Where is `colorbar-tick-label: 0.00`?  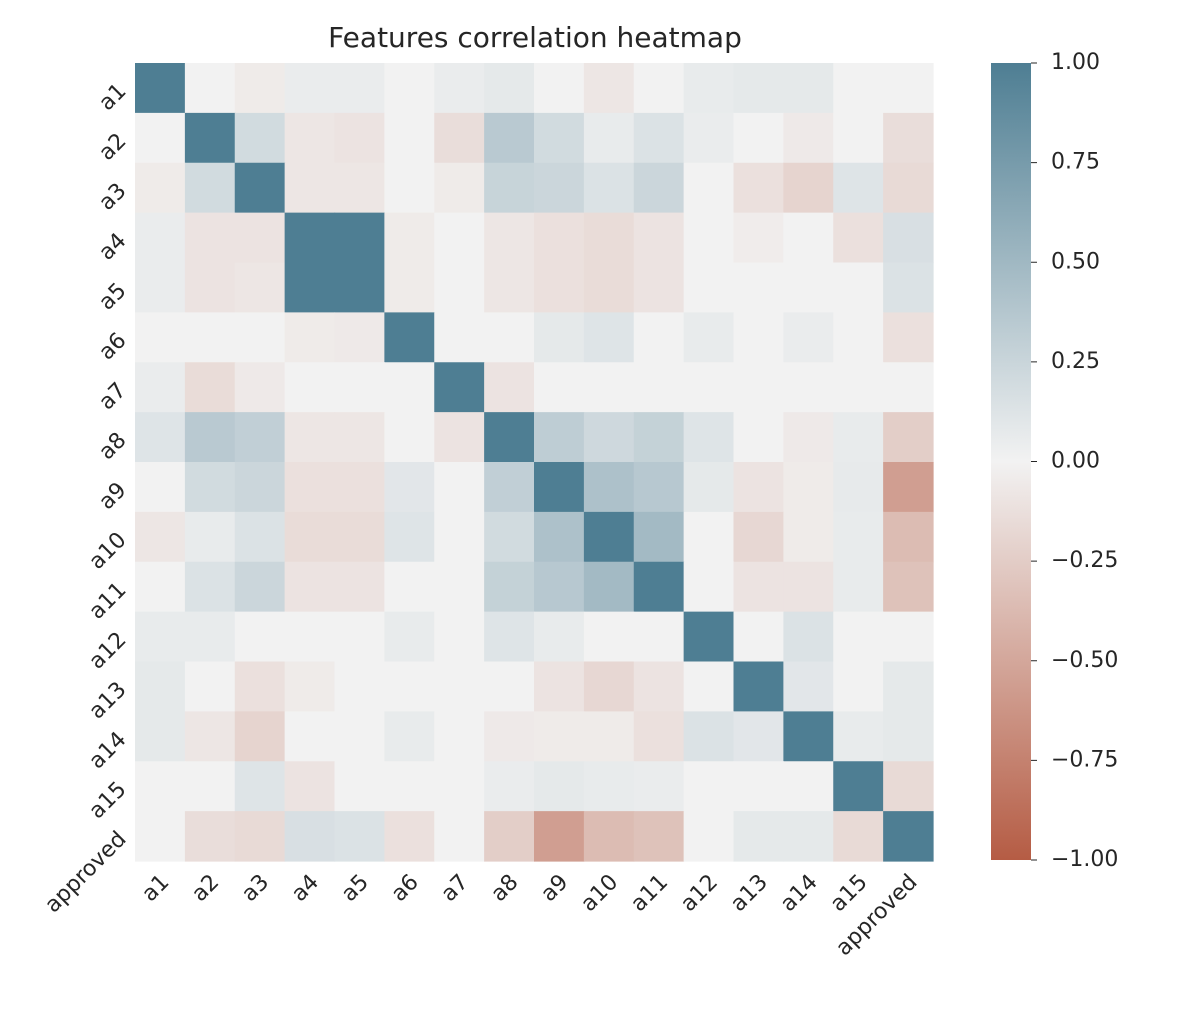 colorbar-tick-label: 0.00 is located at coordinates (1075, 461).